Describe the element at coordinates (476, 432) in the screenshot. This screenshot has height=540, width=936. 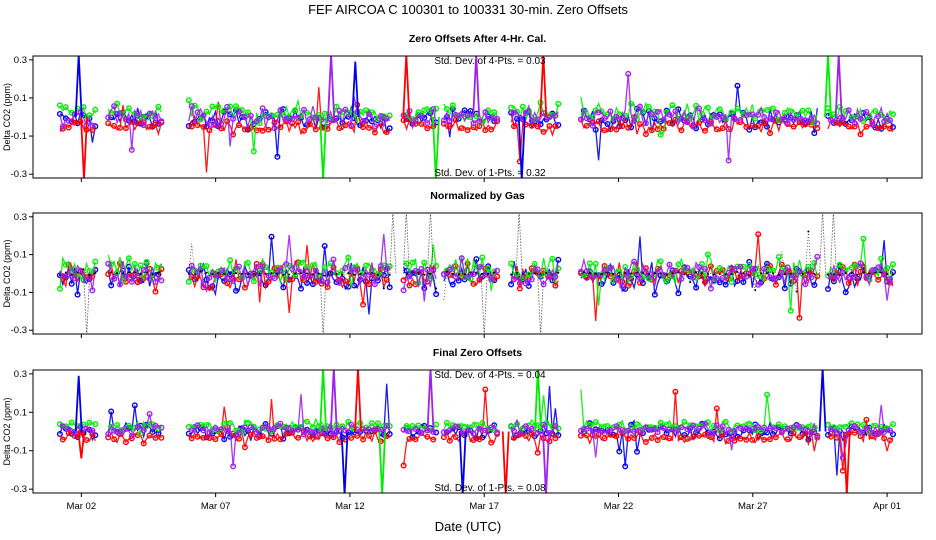
I see `series-series4` at that location.